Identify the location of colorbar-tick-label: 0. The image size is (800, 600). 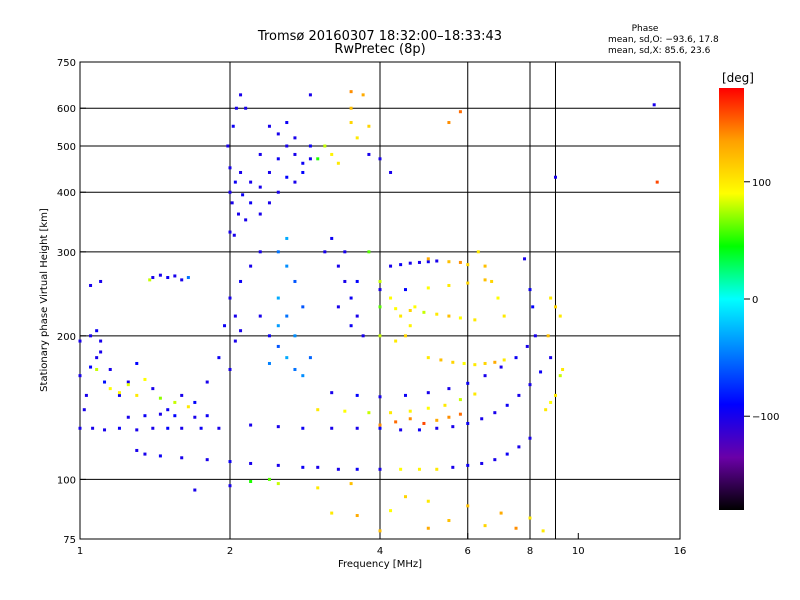
(755, 300).